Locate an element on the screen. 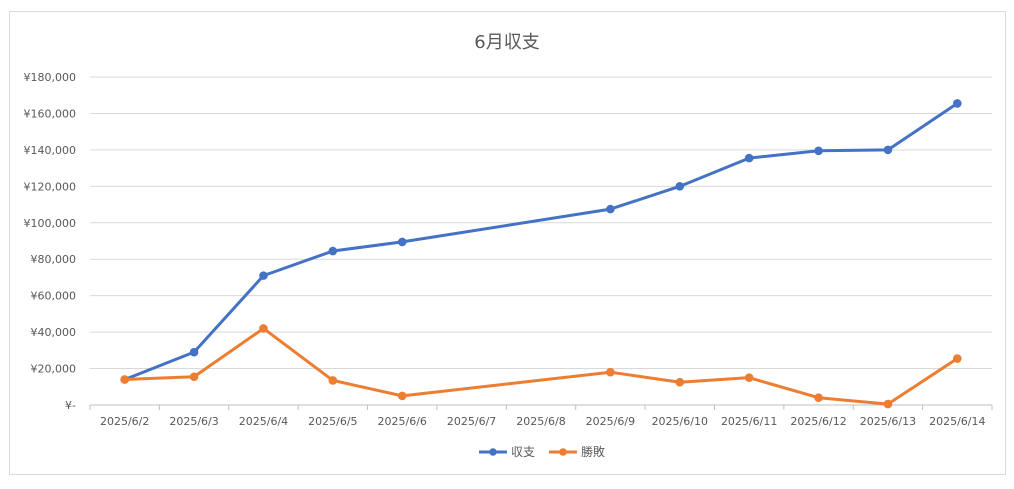 This screenshot has width=1014, height=489. x-tick-label: 2025/6/5 is located at coordinates (332, 421).